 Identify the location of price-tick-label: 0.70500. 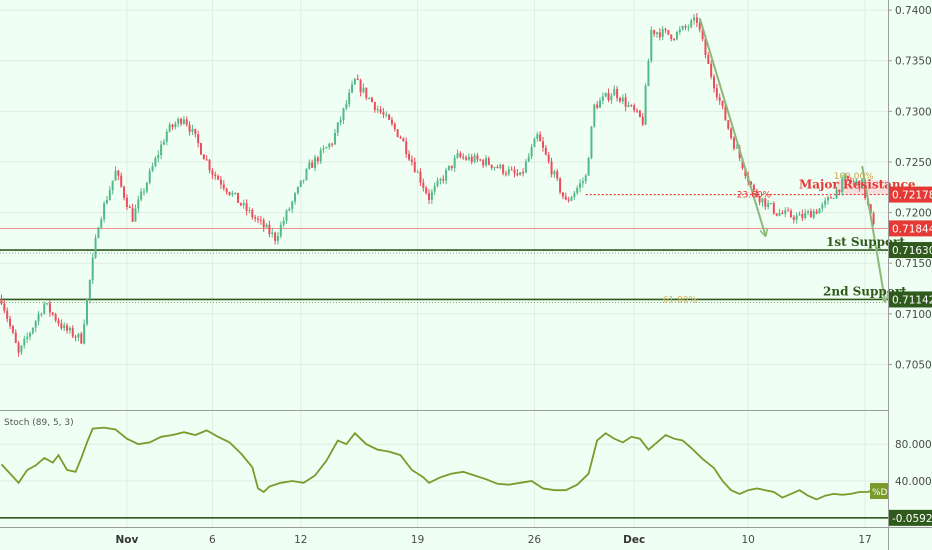
(913, 365).